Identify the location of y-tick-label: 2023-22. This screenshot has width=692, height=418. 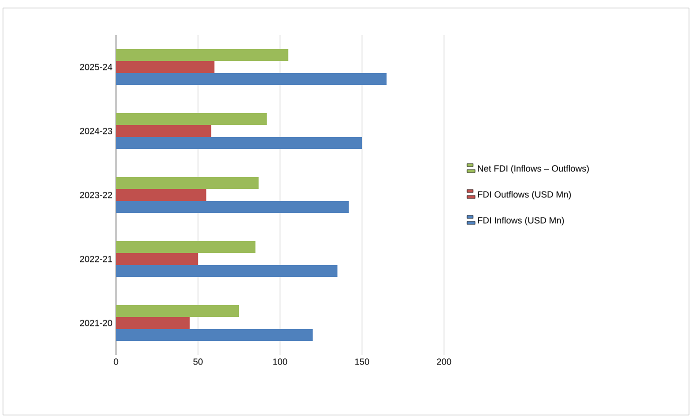
(96, 195).